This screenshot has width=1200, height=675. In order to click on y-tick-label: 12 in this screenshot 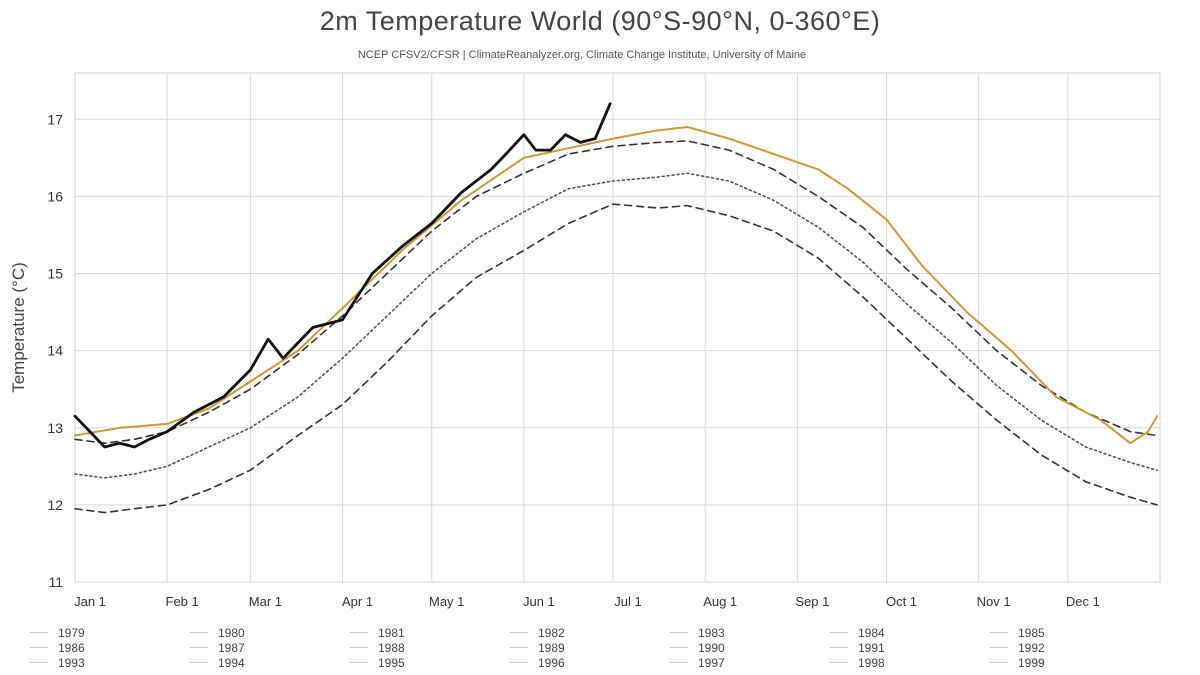, I will do `click(55, 505)`.